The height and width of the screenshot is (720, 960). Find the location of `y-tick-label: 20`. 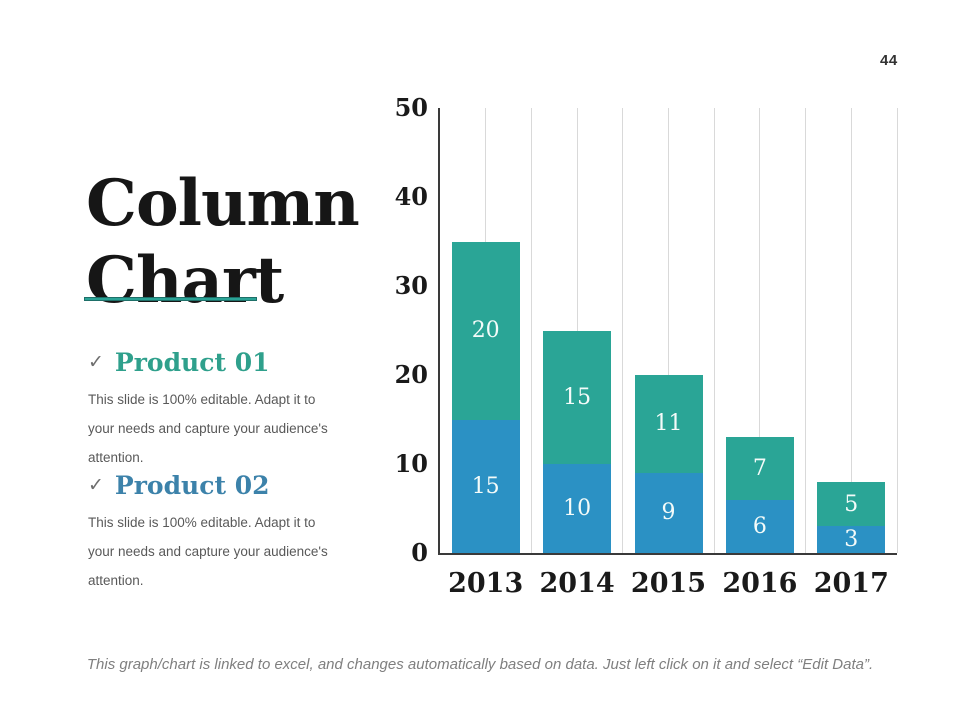

y-tick-label: 20 is located at coordinates (411, 374).